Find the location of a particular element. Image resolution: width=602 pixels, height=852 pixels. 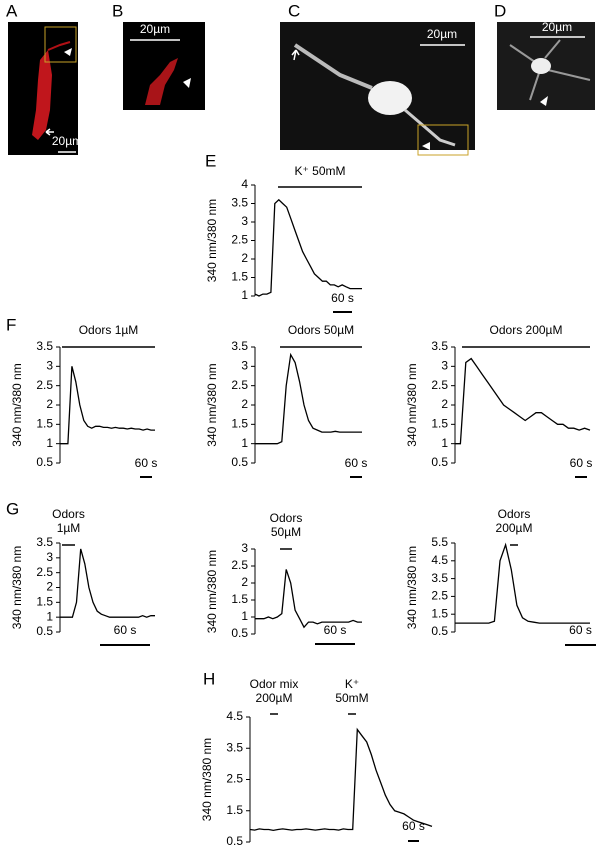

stimulus-label: K⁺ 50mM is located at coordinates (319, 171).